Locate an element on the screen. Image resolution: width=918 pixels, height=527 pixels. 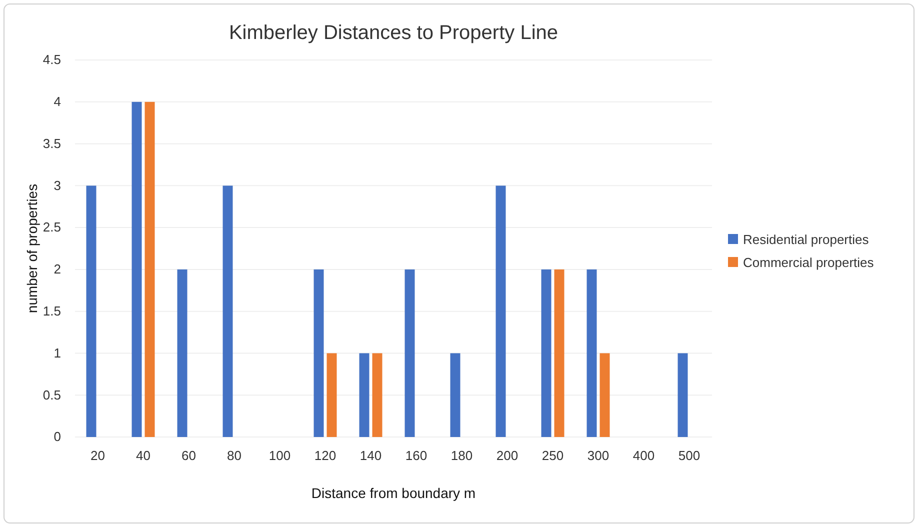
y-tick-label: 4 is located at coordinates (57, 102).